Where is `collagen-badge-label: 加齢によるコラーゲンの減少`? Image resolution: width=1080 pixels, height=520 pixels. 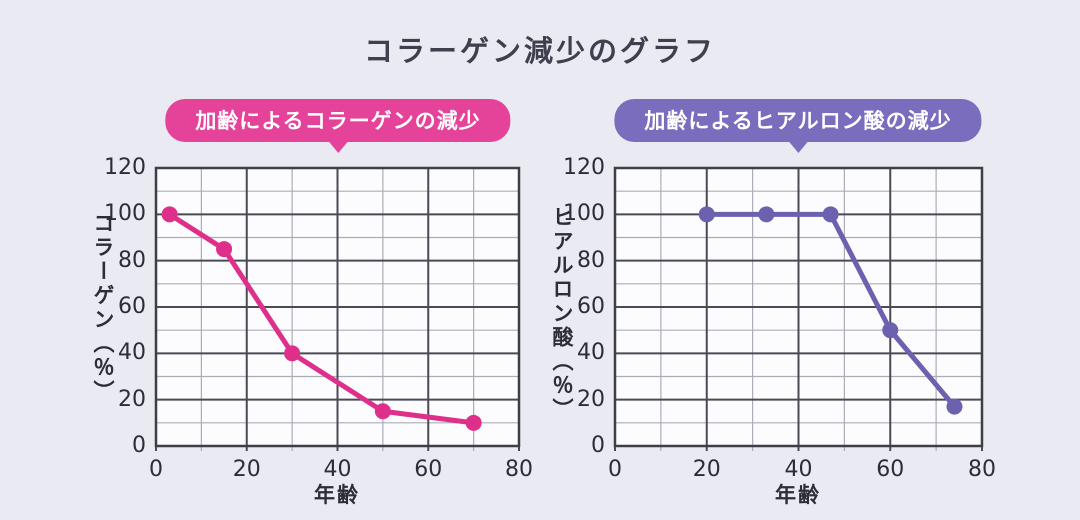 collagen-badge-label: 加齢によるコラーゲンの減少 is located at coordinates (338, 121).